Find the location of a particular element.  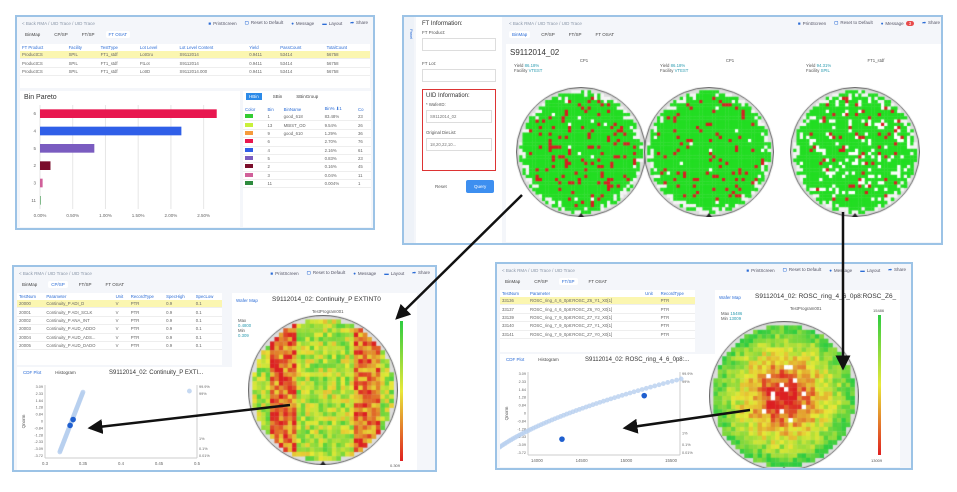

tab-sbin: SBin is located at coordinates (277, 96).